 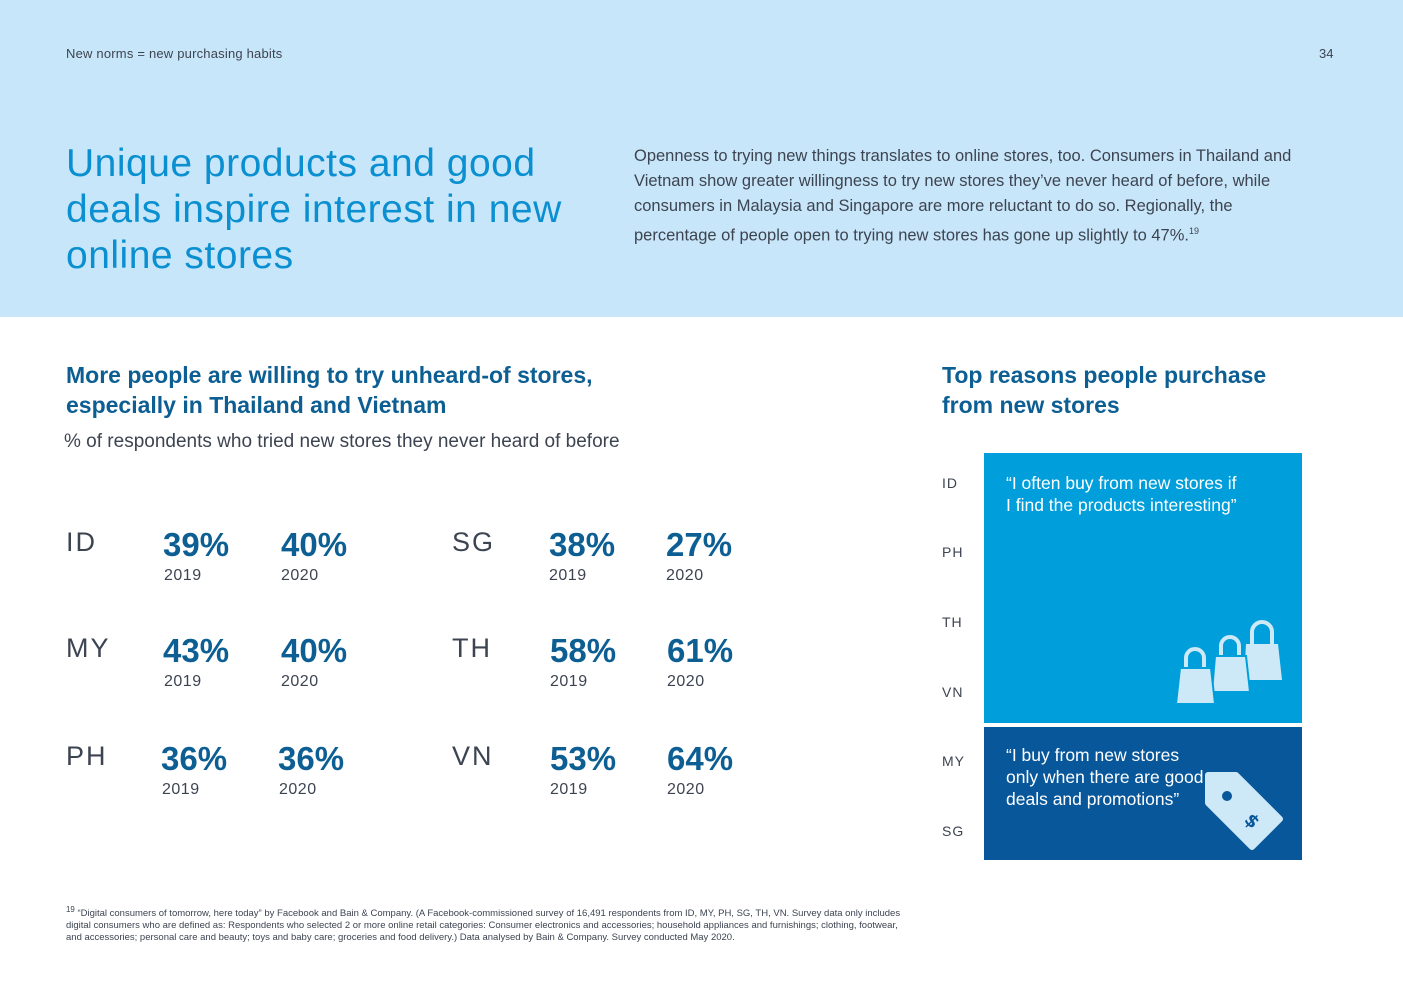 What do you see at coordinates (953, 552) in the screenshot?
I see `reason-country-label: PH` at bounding box center [953, 552].